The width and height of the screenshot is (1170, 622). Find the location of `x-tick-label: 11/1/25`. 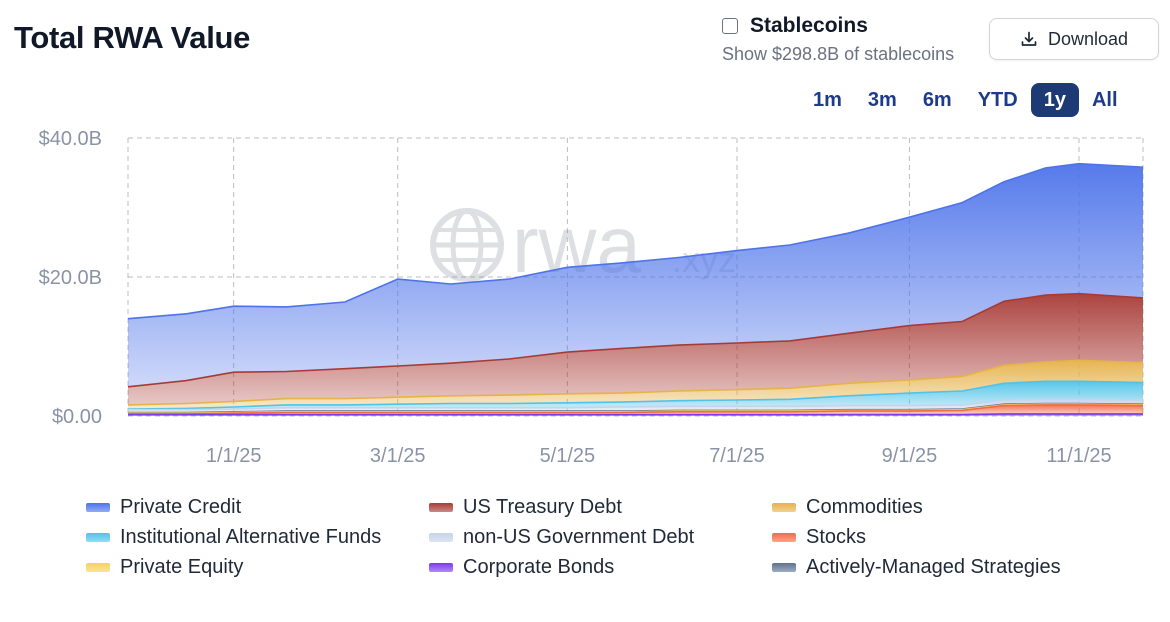

x-tick-label: 11/1/25 is located at coordinates (1078, 456).